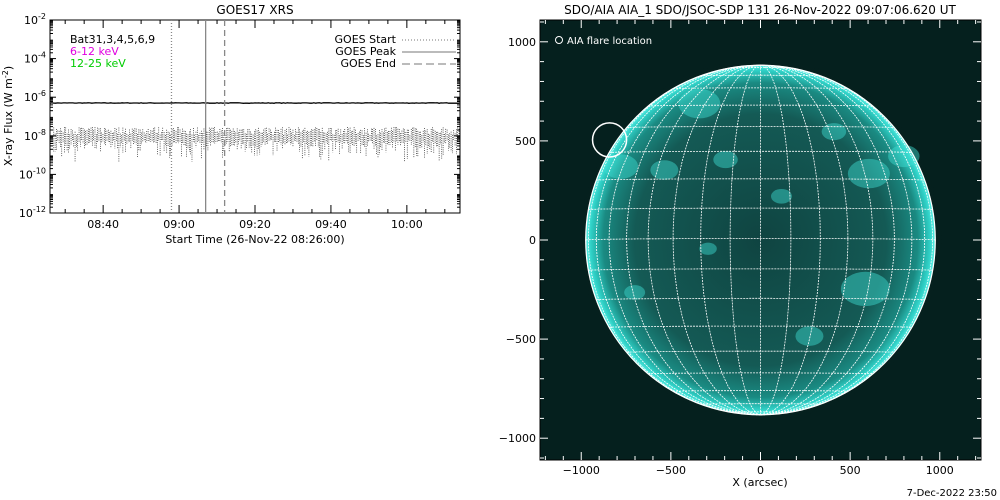  What do you see at coordinates (254, 239) in the screenshot?
I see `goes-x-axis-label: Start Time (26-Nov-22 08:26:00)` at bounding box center [254, 239].